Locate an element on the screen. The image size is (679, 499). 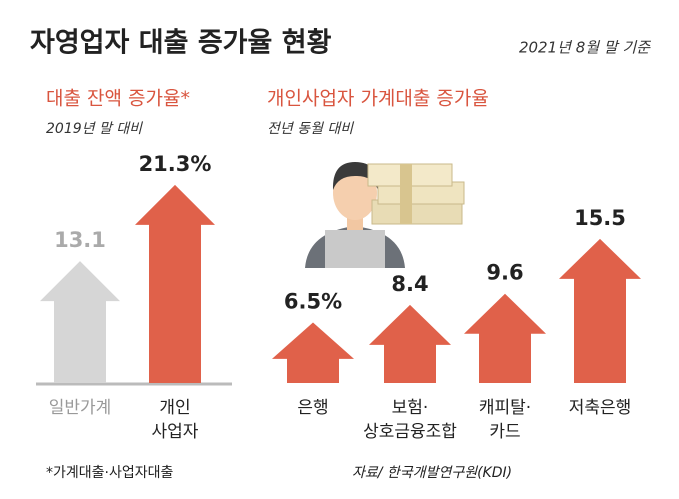
chart-subtitle: 전년 동월 대비 is located at coordinates (310, 129).